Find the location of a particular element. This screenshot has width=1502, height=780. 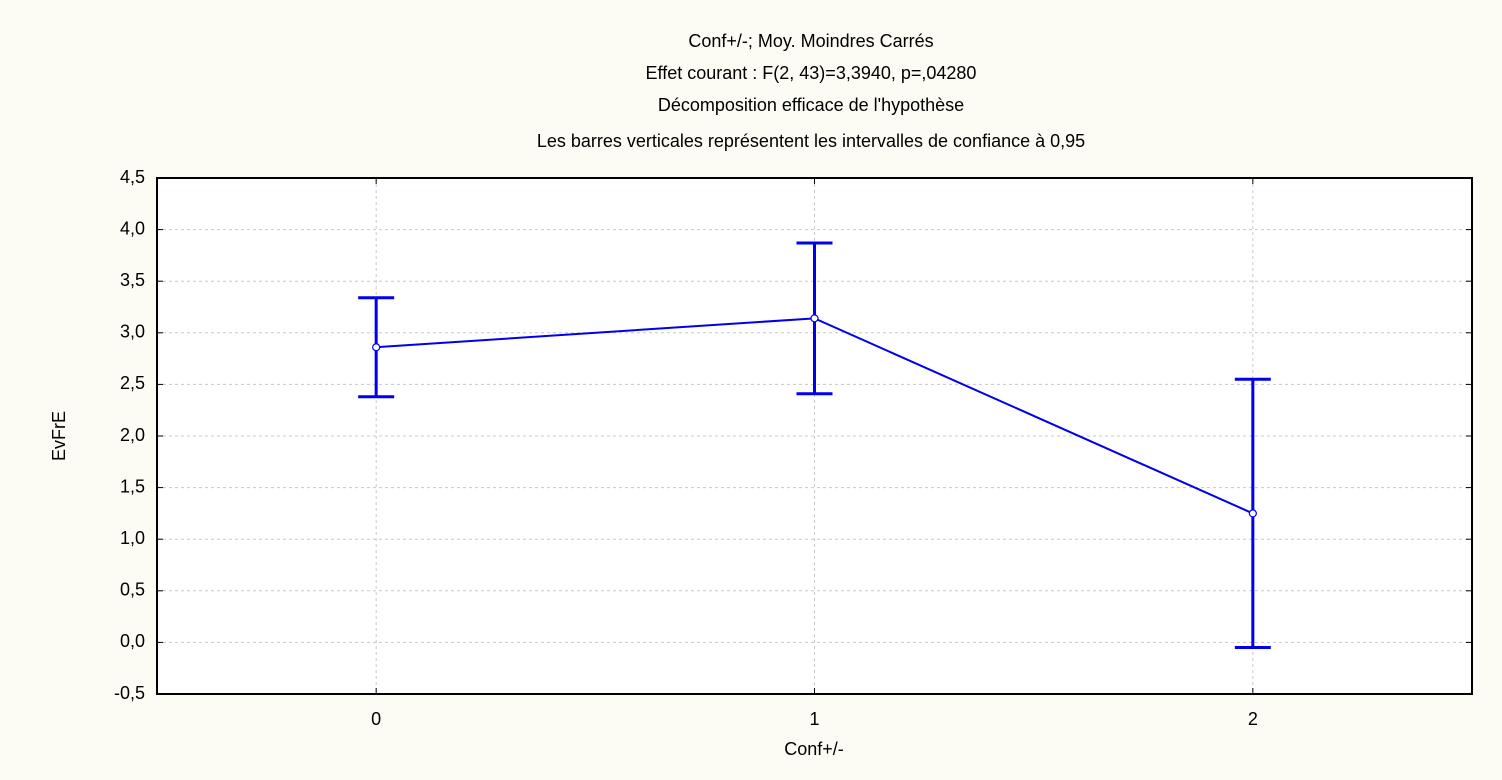

y-tick-label: 4,0 is located at coordinates (132, 228).